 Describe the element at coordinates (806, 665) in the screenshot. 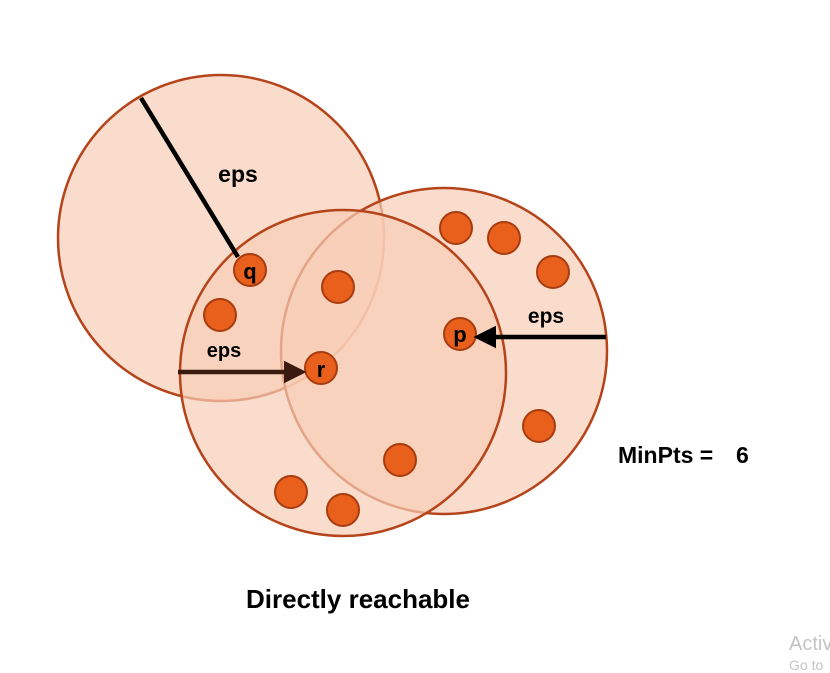

I see `activation-watermark-line2: Go to` at that location.